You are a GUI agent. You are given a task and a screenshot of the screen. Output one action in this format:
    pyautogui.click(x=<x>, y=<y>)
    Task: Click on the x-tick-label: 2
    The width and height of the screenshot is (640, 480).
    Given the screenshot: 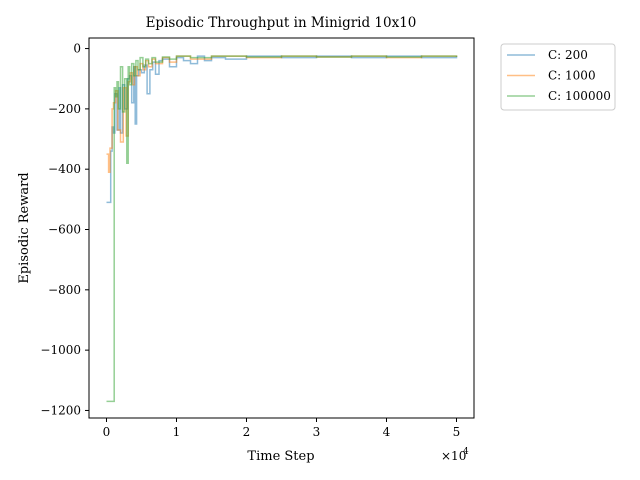 What is the action you would take?
    pyautogui.click(x=247, y=432)
    